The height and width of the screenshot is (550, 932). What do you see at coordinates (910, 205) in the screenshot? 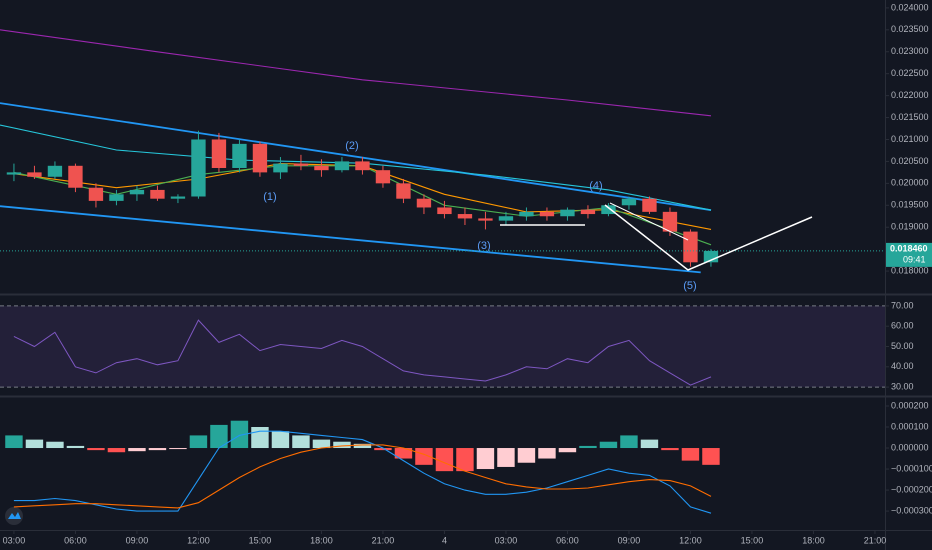
I see `y-tick-label: 0.019500` at bounding box center [910, 205].